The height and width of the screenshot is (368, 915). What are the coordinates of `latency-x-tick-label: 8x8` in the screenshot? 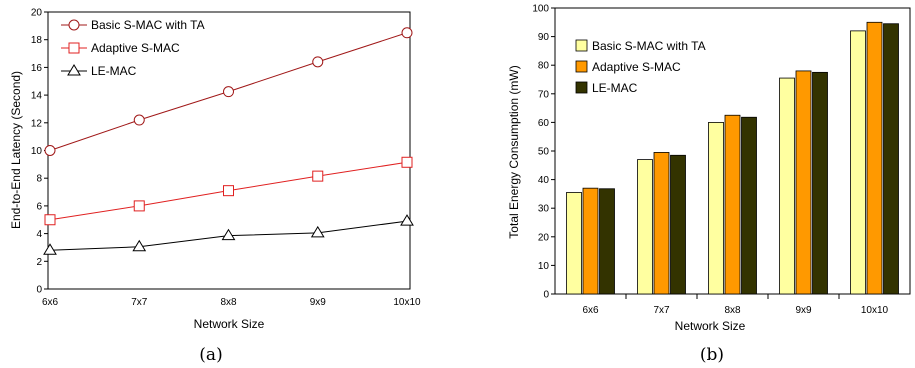 It's located at (228, 302).